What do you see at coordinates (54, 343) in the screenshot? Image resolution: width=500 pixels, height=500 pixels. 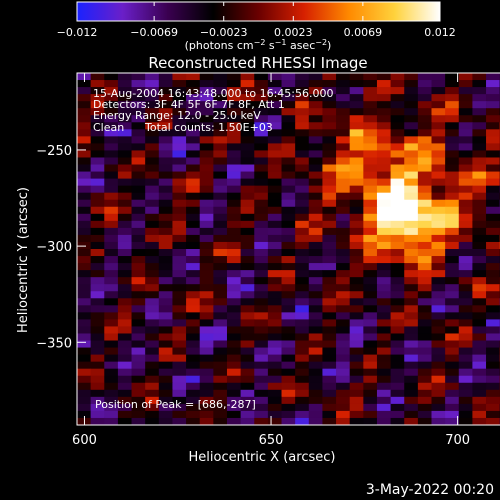 I see `y-tick-label: −350` at bounding box center [54, 343].